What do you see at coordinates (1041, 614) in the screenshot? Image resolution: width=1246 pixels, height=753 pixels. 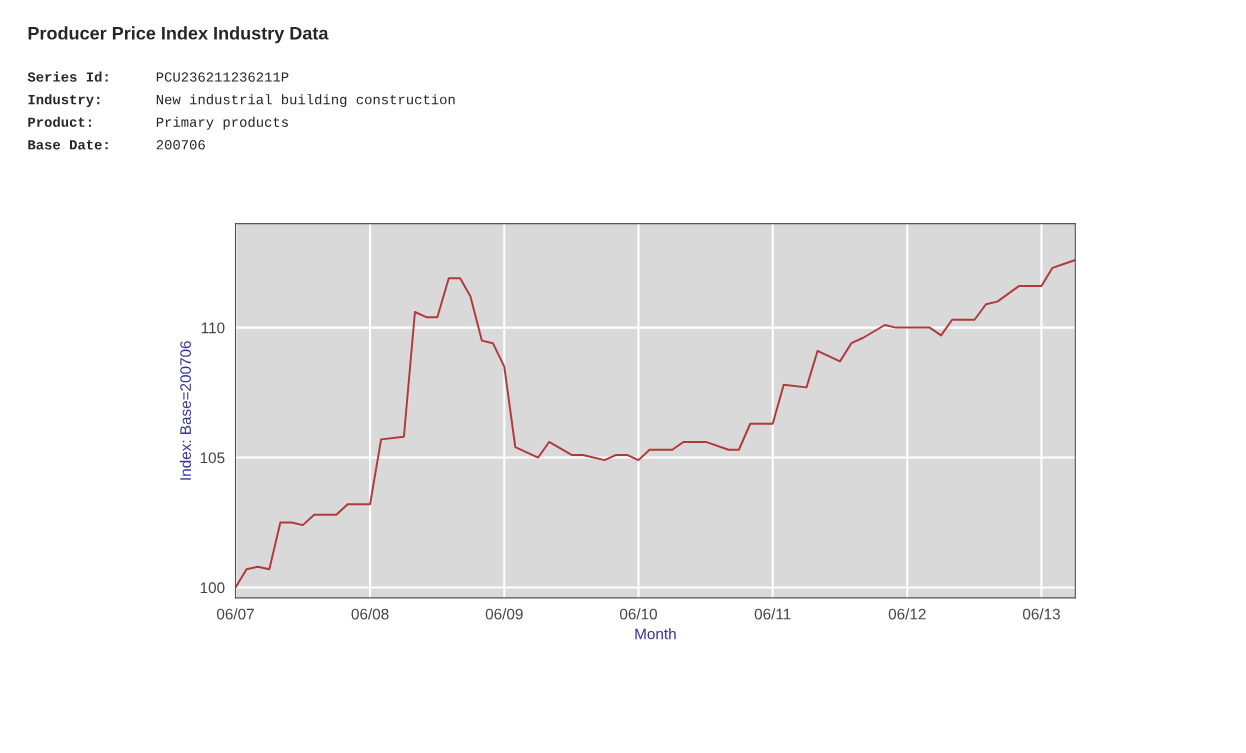 I see `x-tick-label: 06/13` at bounding box center [1041, 614].